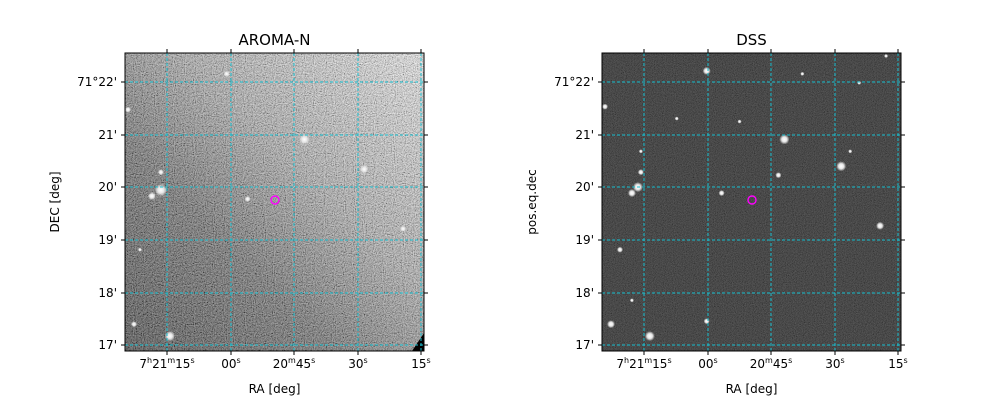  I want to click on image-corner-mask, so click(418, 342).